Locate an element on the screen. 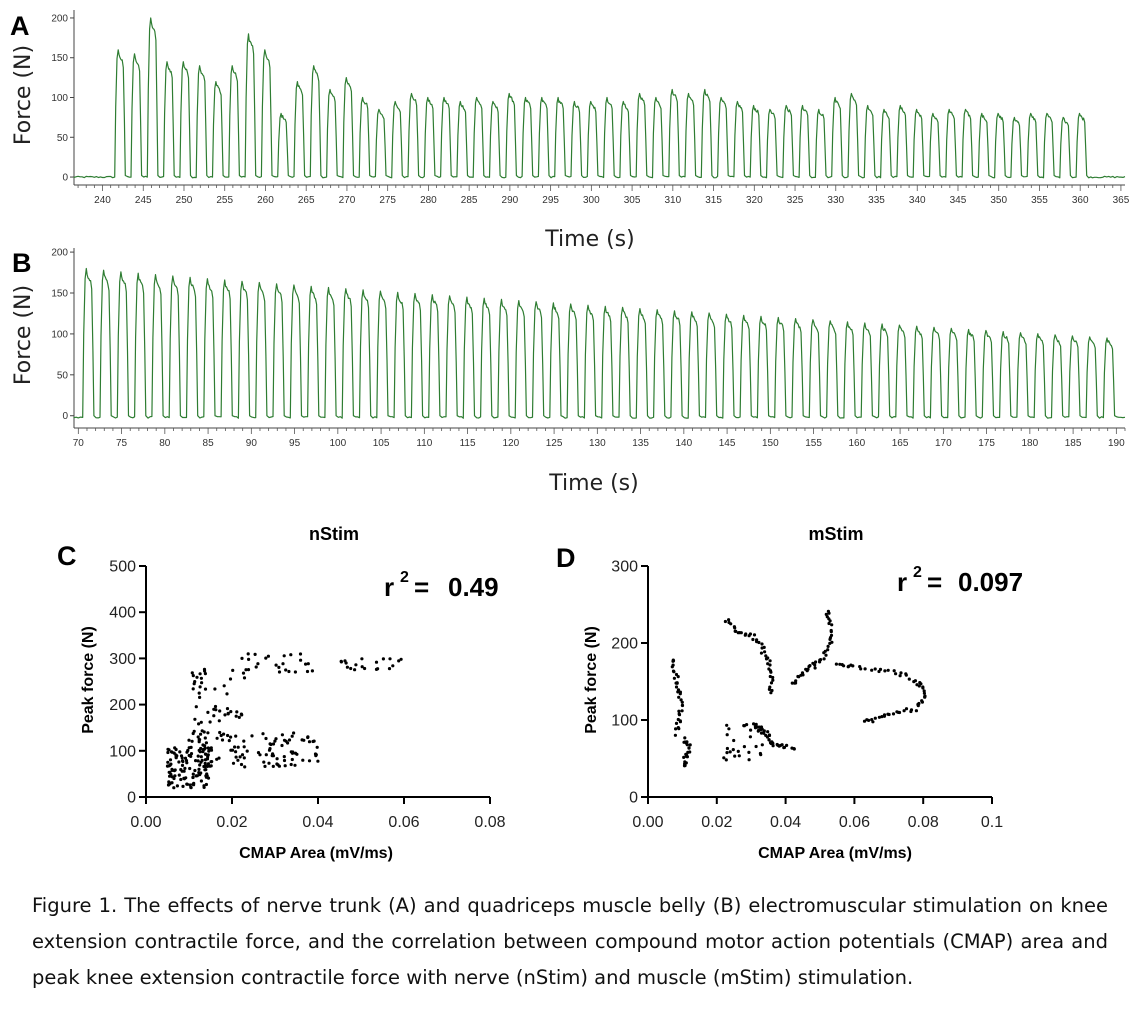  x-tick-label: 70 is located at coordinates (79, 443).